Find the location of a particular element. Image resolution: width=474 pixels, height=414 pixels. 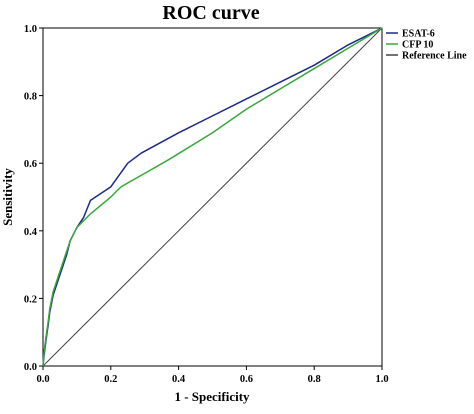

y-tick-label: 1.0 is located at coordinates (30, 29).